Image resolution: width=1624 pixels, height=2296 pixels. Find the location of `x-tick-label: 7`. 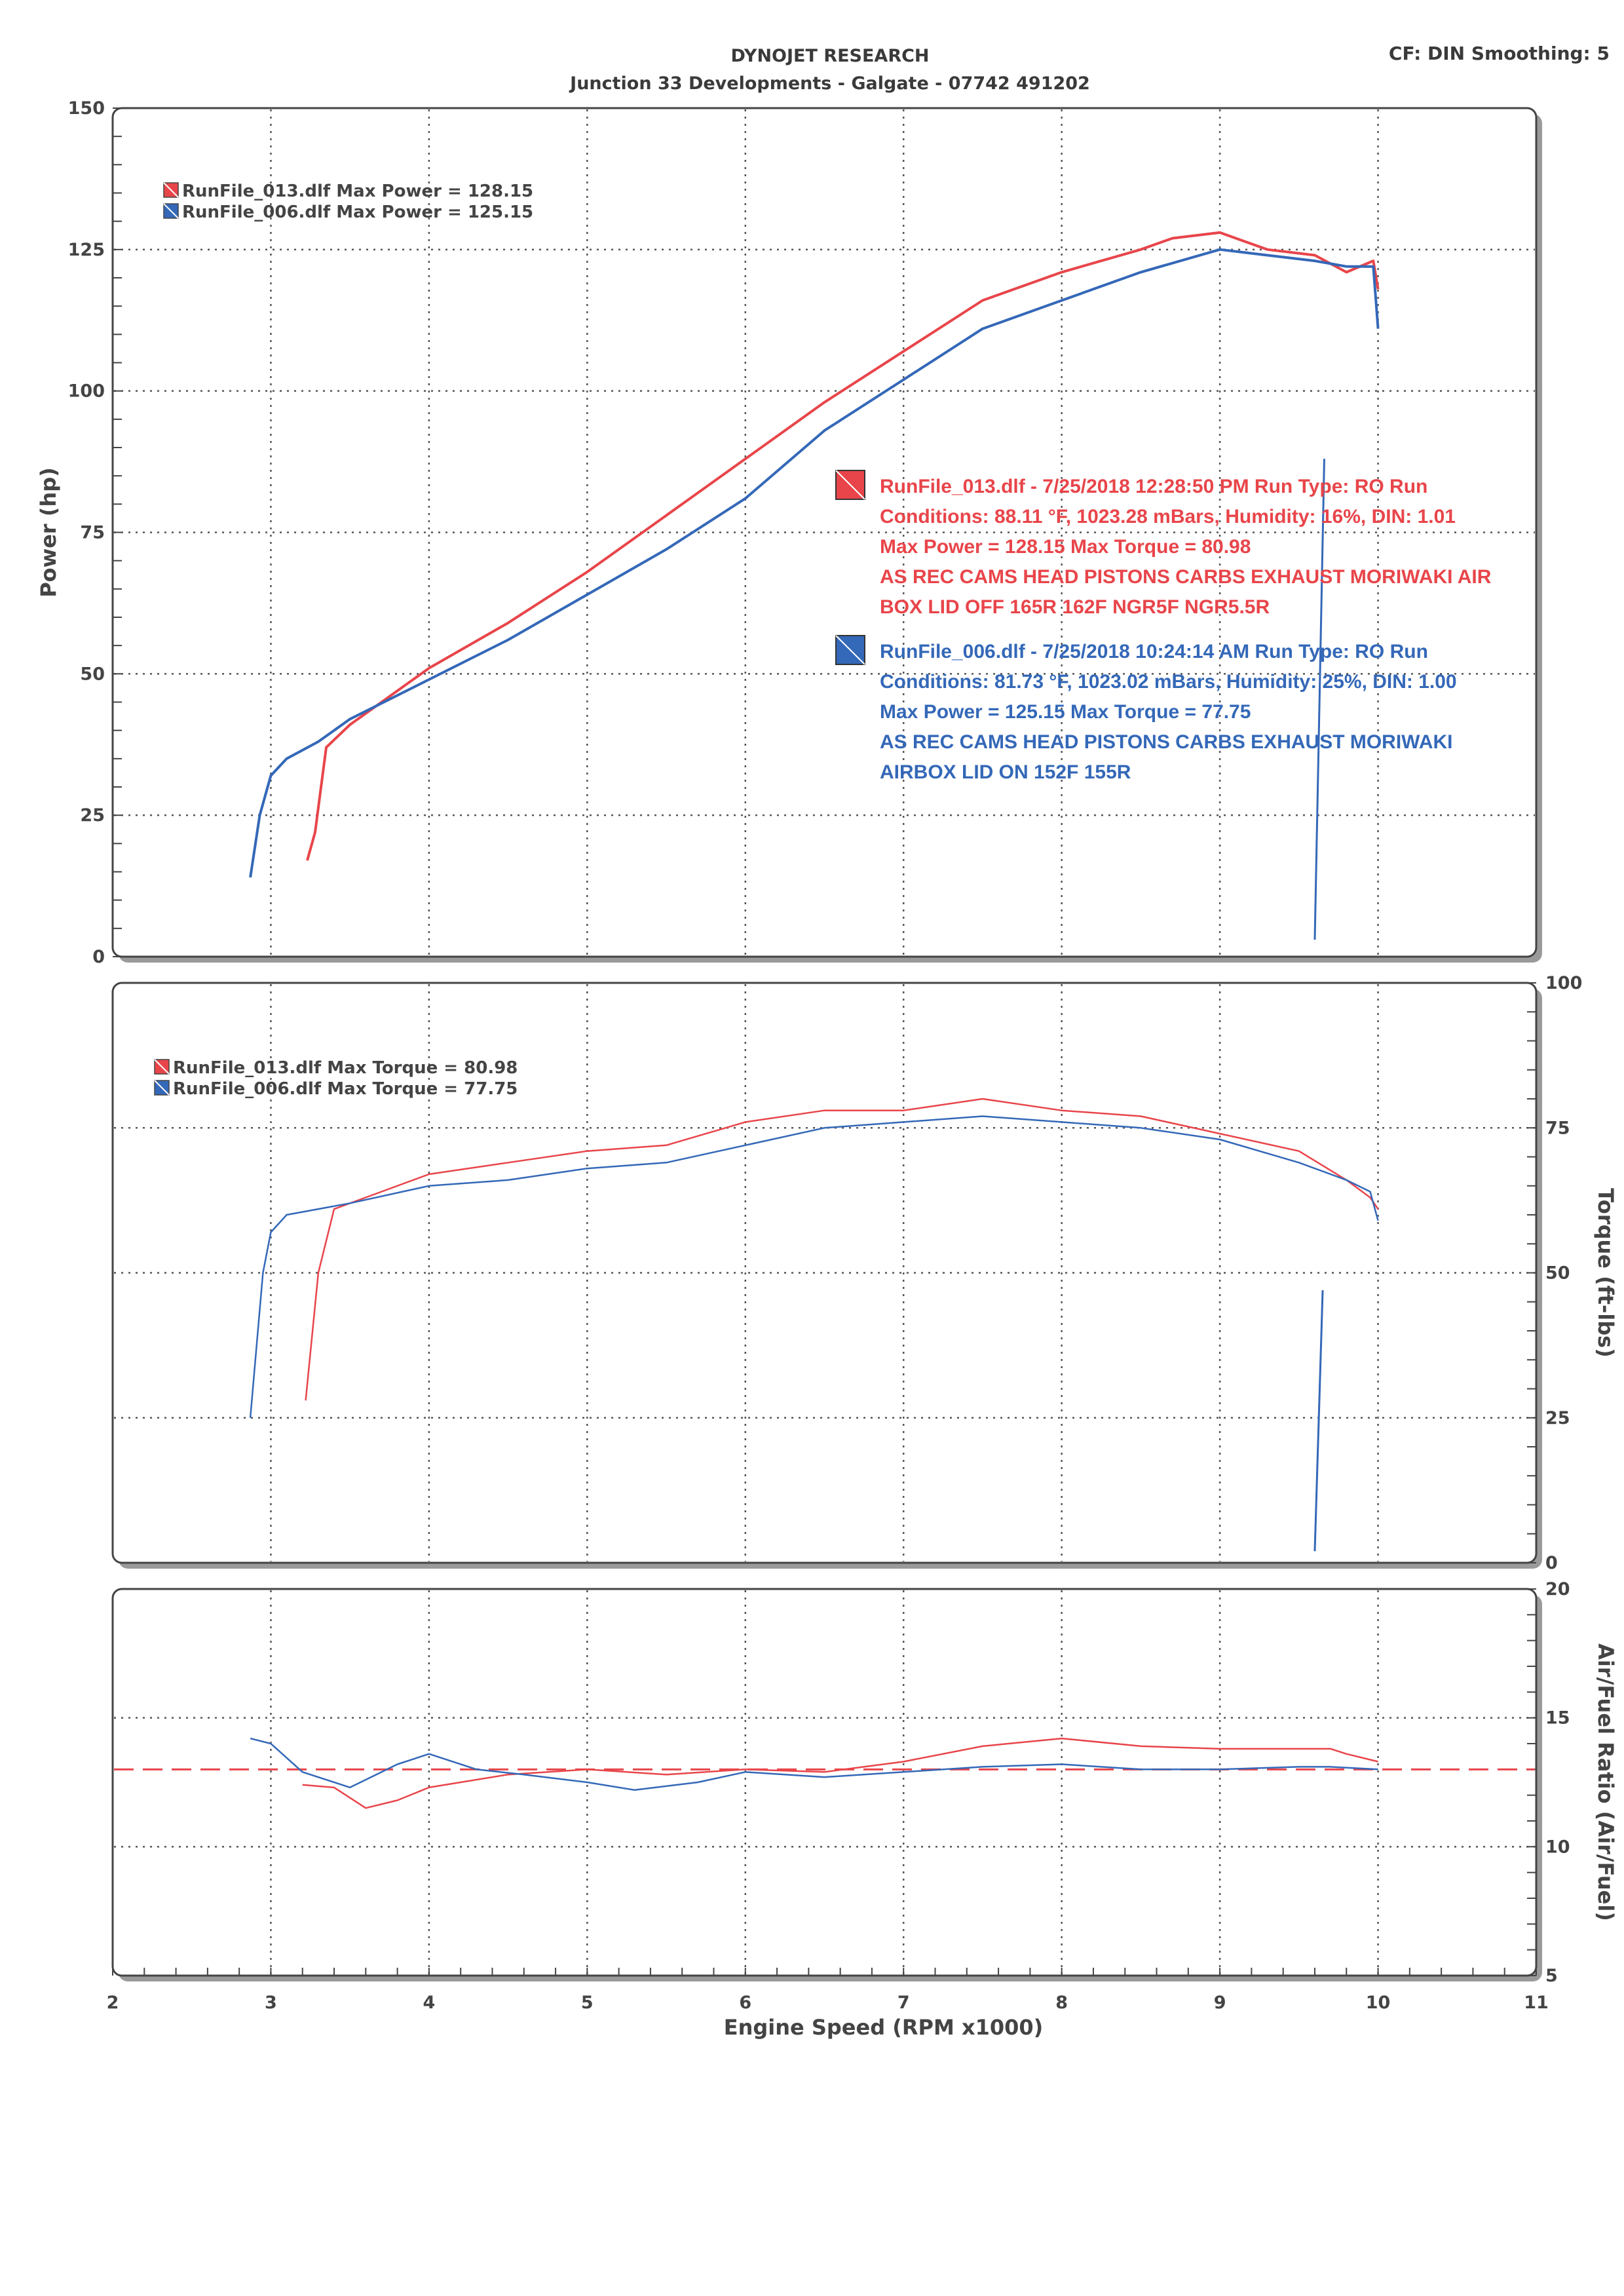

x-tick-label: 7 is located at coordinates (903, 2003).